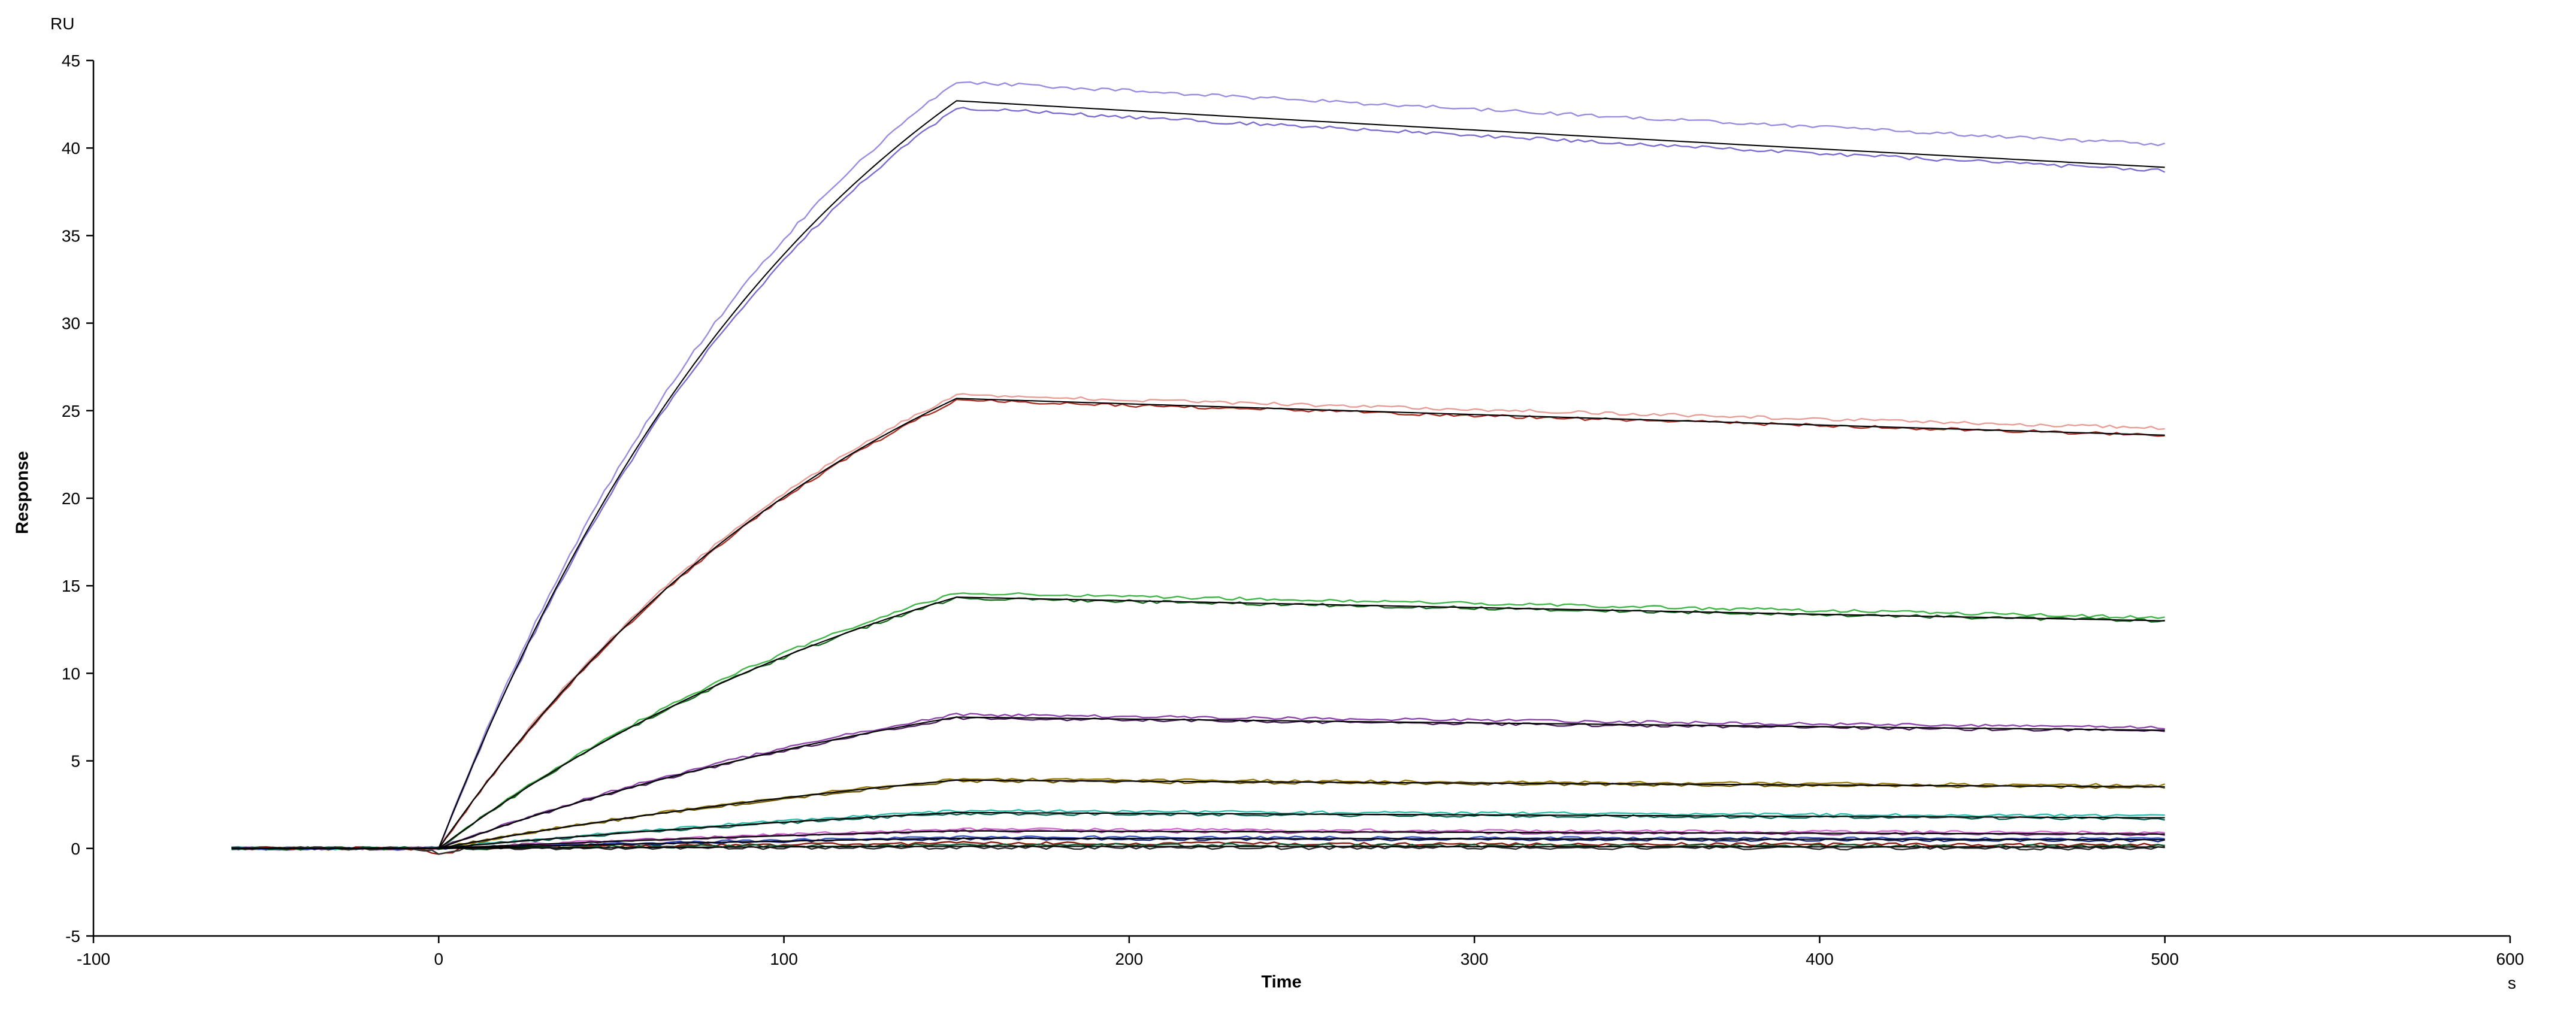 Image resolution: width=2576 pixels, height=1018 pixels. I want to click on x-tick-label: 200, so click(1129, 959).